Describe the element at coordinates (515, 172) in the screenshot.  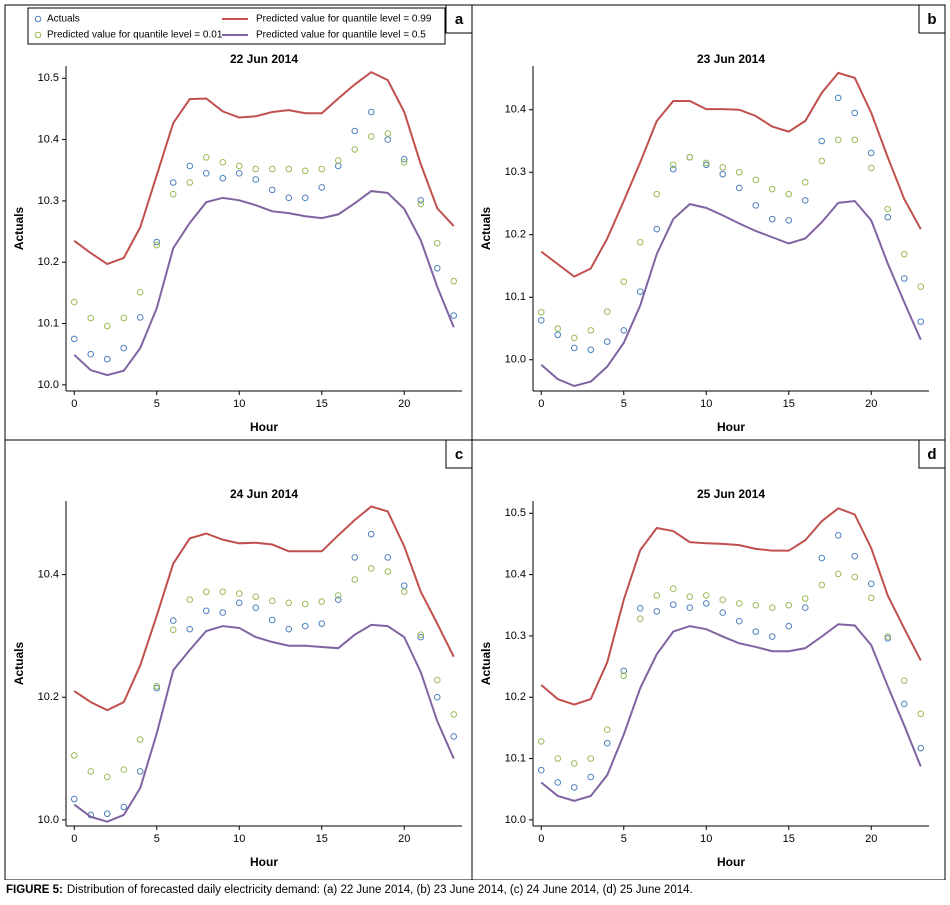
I see `y-tick-label: 10.3` at that location.